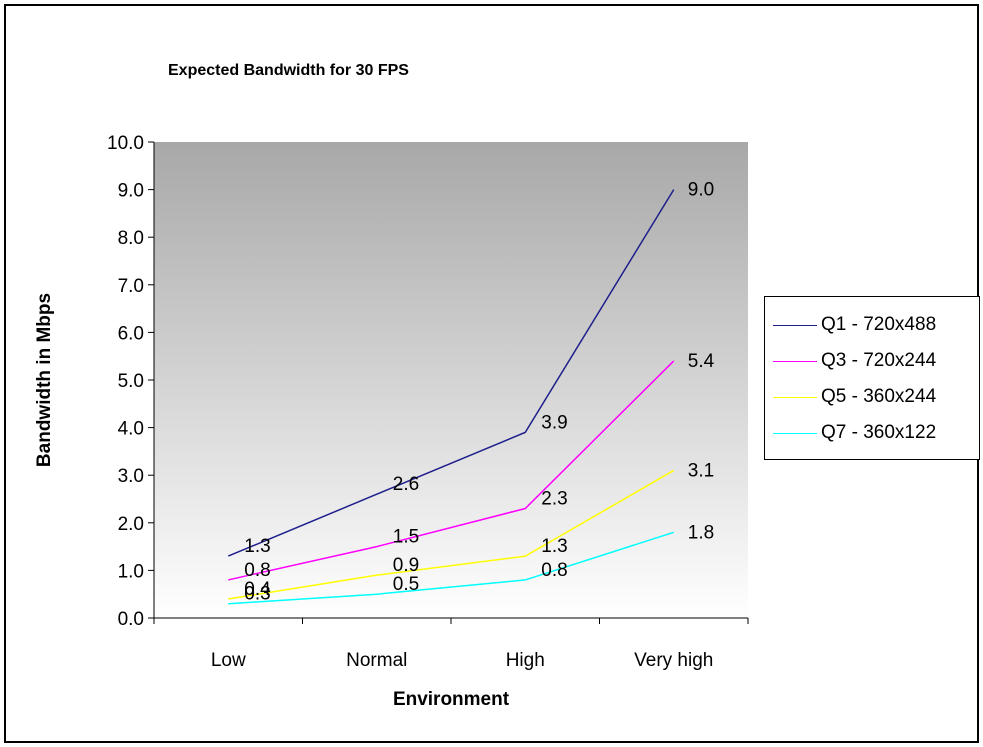 The height and width of the screenshot is (747, 983). Describe the element at coordinates (131, 381) in the screenshot. I see `y-tick-label: 5.0` at that location.